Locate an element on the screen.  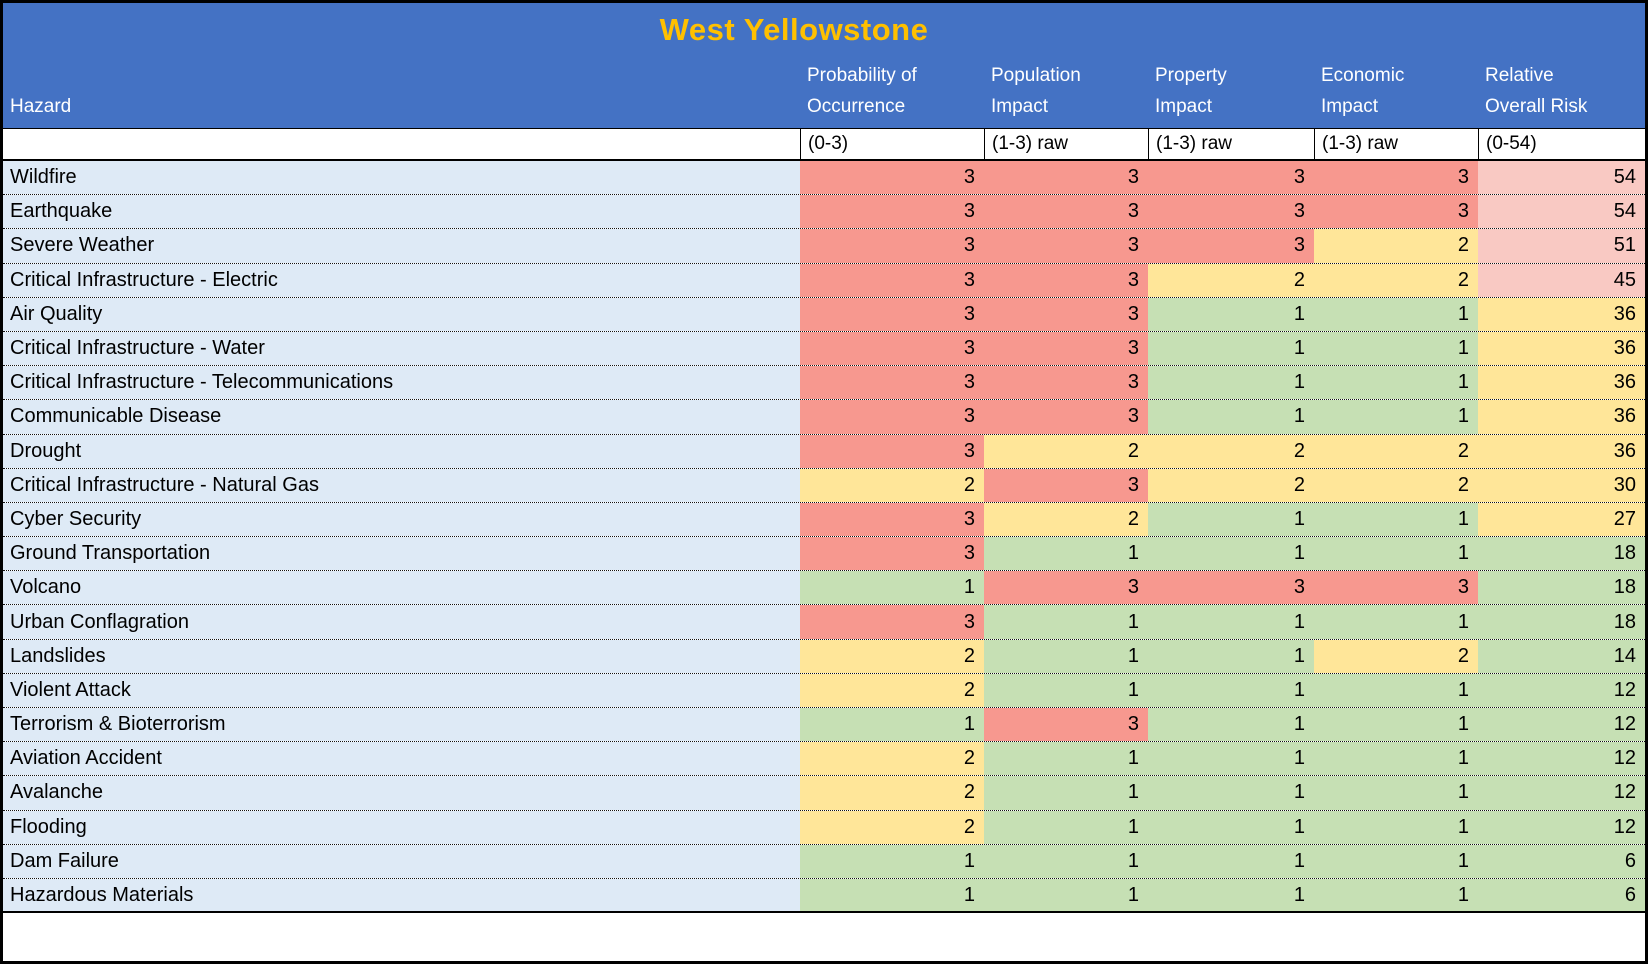
population-impact-column-header: Population Impact is located at coordinates (1066, 92).